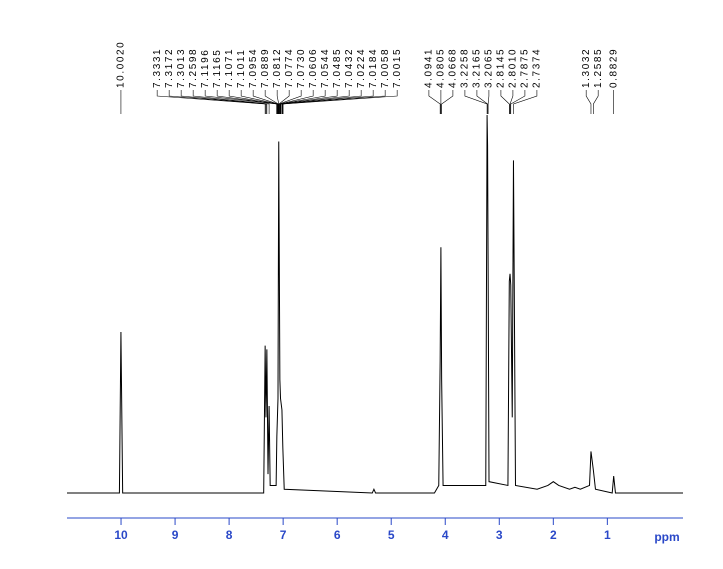 The width and height of the screenshot is (723, 569). What do you see at coordinates (301, 68) in the screenshot?
I see `peak-label: 7.0730` at bounding box center [301, 68].